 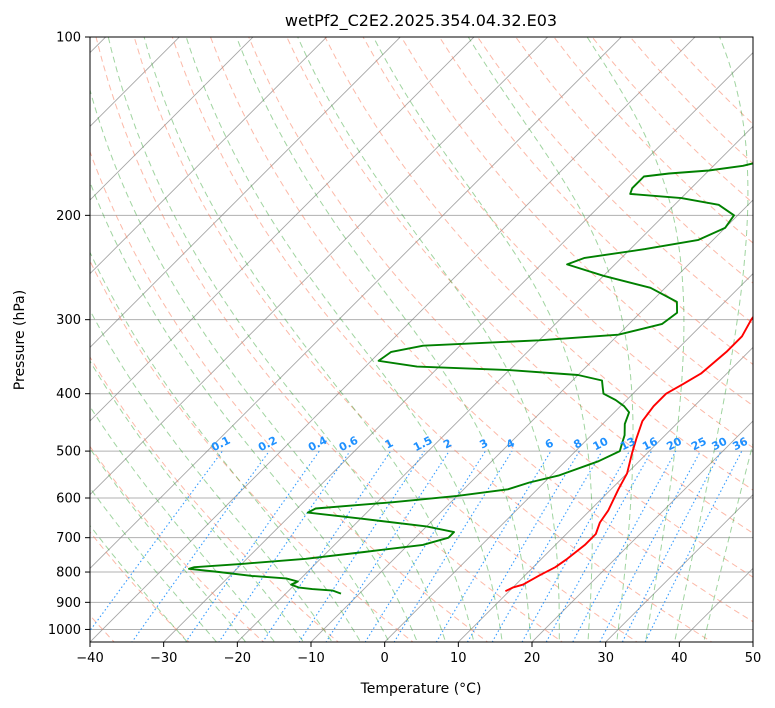 What do you see at coordinates (601, 444) in the screenshot?
I see `mixing-ratio-label: 10` at bounding box center [601, 444].